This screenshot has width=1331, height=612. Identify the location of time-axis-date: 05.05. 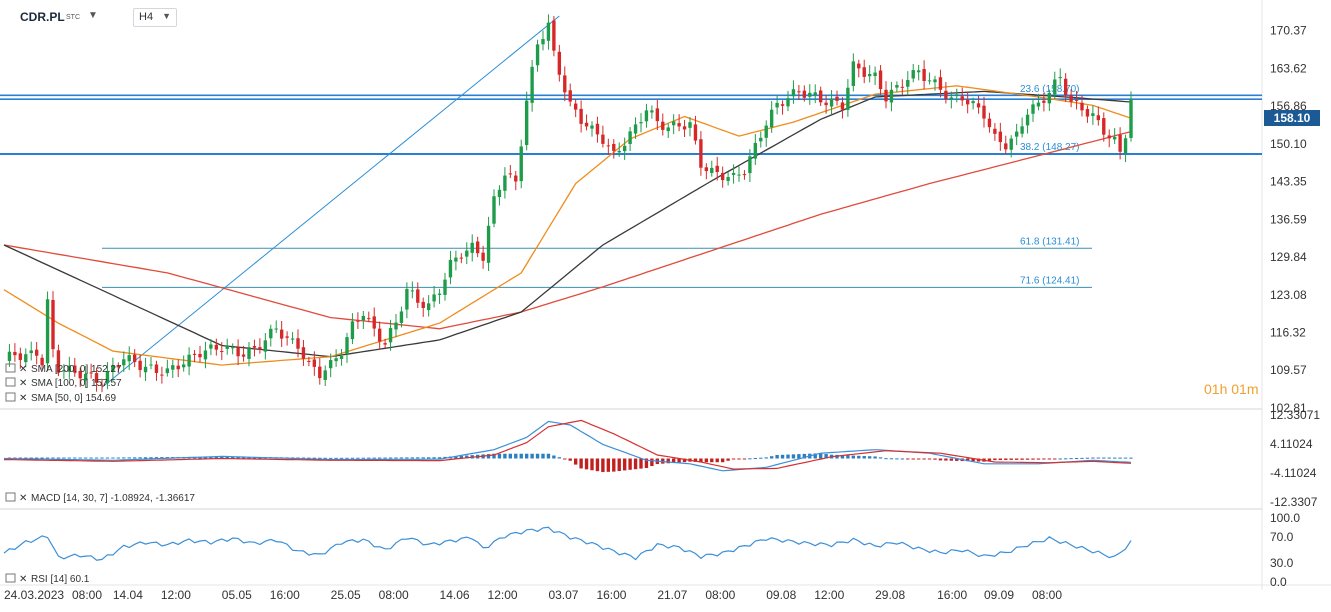
(237, 595).